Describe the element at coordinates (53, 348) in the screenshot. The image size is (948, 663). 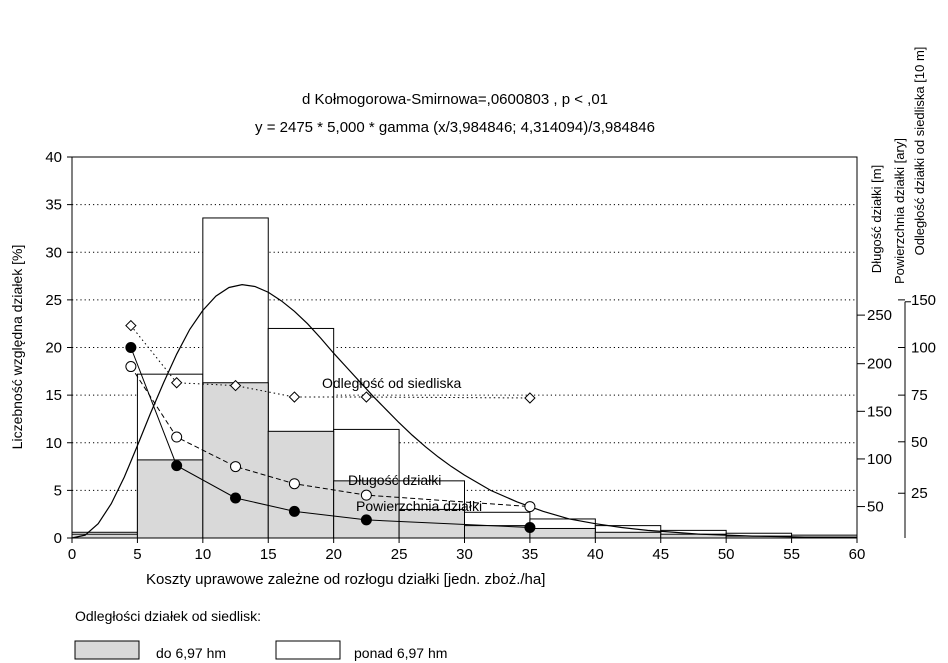
I see `y-tick-label: 20` at that location.